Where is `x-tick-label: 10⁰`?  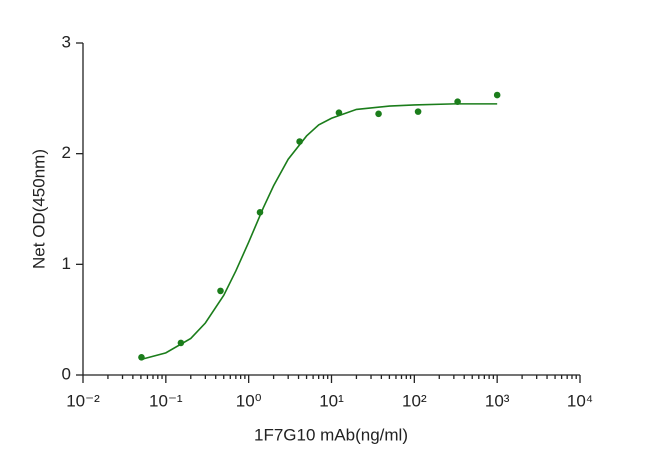
x-tick-label: 10⁰ is located at coordinates (249, 400).